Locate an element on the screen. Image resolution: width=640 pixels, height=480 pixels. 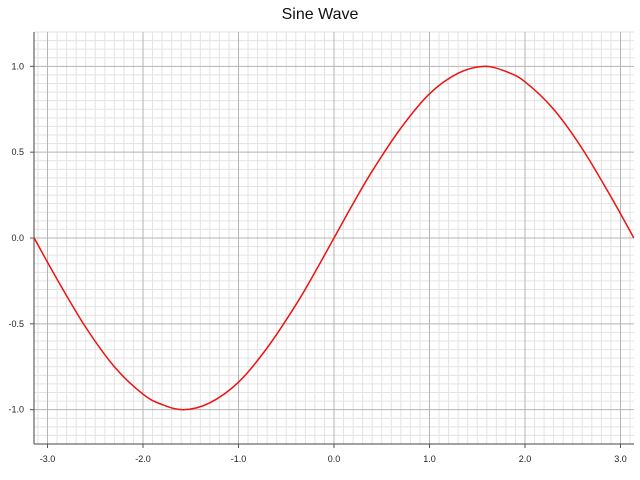
x-tick-label: 3.0 is located at coordinates (620, 459).